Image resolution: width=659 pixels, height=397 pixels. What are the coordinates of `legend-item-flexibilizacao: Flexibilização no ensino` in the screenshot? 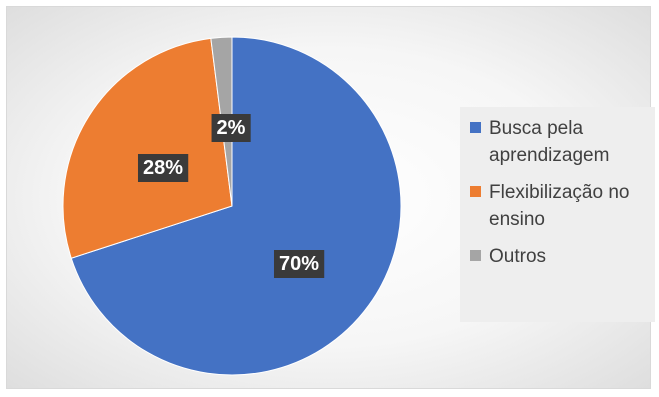 It's located at (562, 206).